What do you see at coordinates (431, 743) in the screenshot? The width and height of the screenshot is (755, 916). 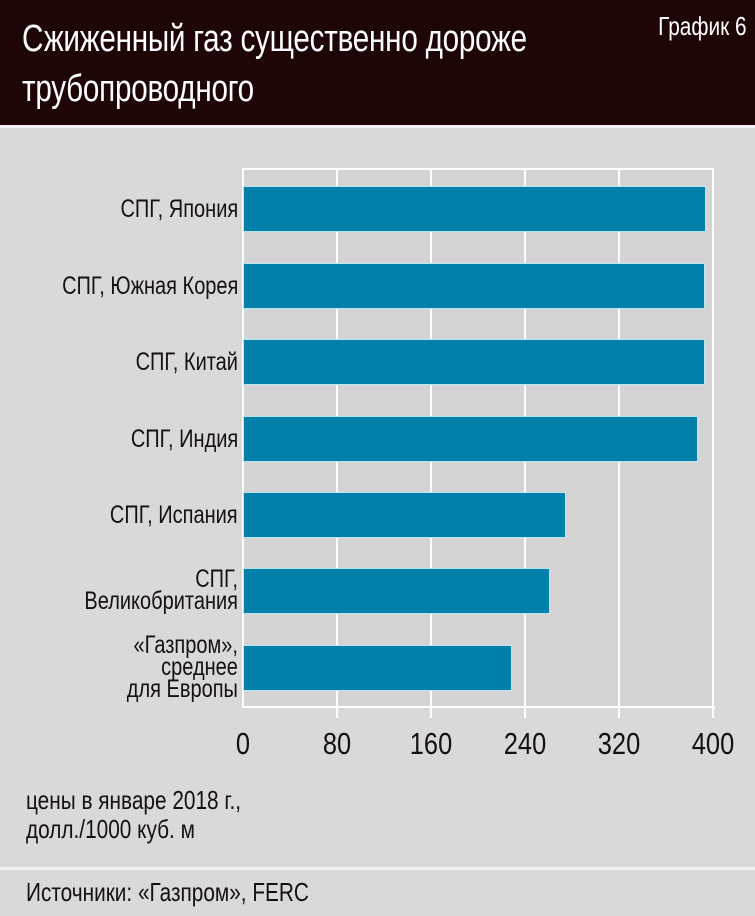 I see `x-tick-label: 160` at bounding box center [431, 743].